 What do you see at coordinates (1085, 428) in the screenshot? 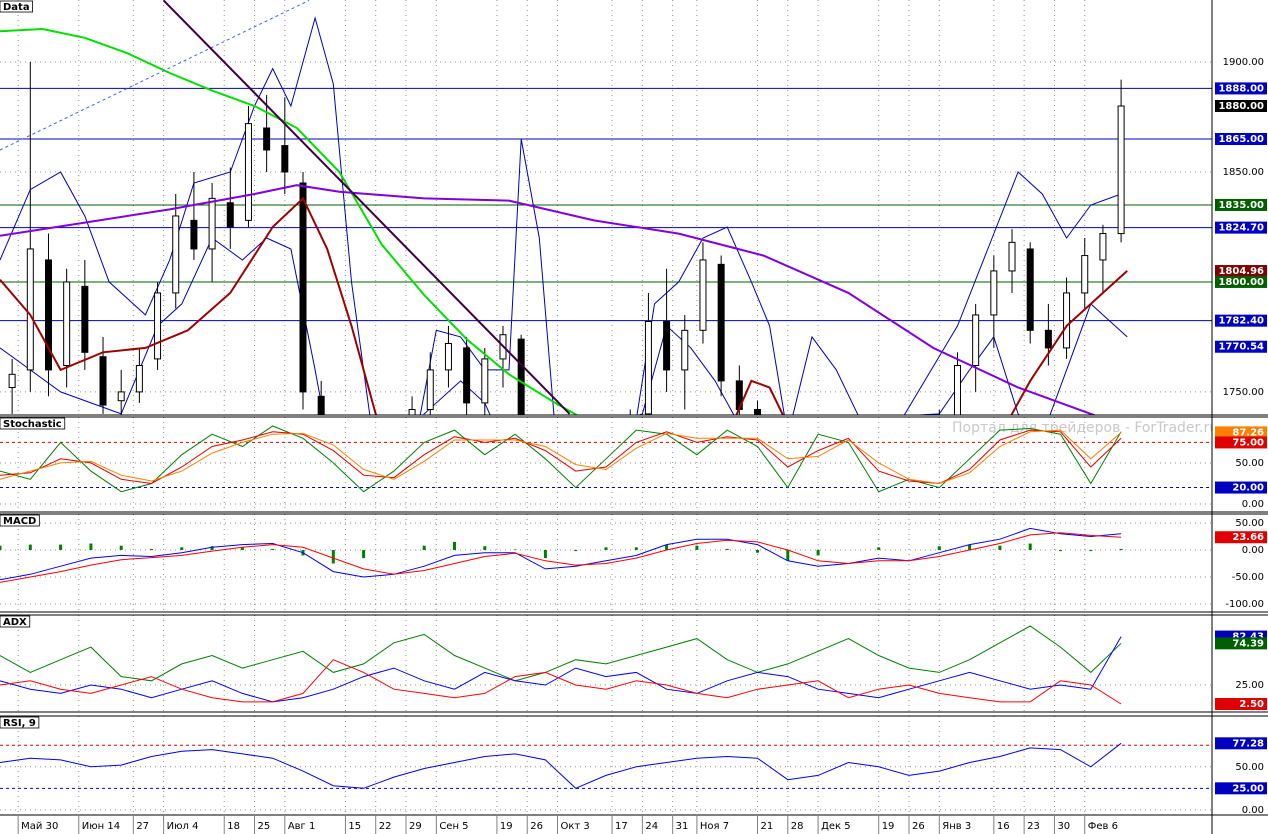
I see `watermark: Портал для трейдеров - ForTrader.ru` at bounding box center [1085, 428].